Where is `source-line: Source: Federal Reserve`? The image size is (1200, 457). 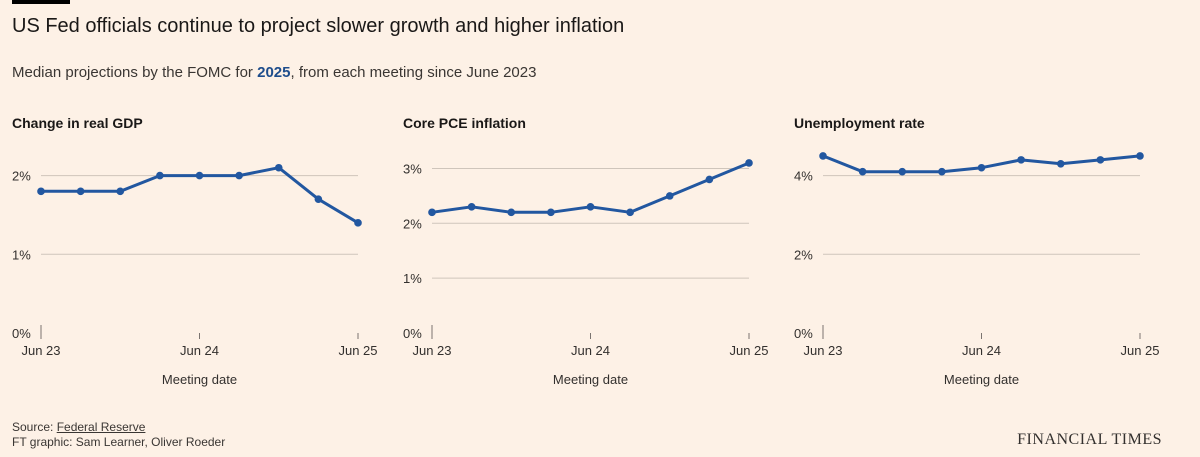 source-line: Source: Federal Reserve is located at coordinates (118, 427).